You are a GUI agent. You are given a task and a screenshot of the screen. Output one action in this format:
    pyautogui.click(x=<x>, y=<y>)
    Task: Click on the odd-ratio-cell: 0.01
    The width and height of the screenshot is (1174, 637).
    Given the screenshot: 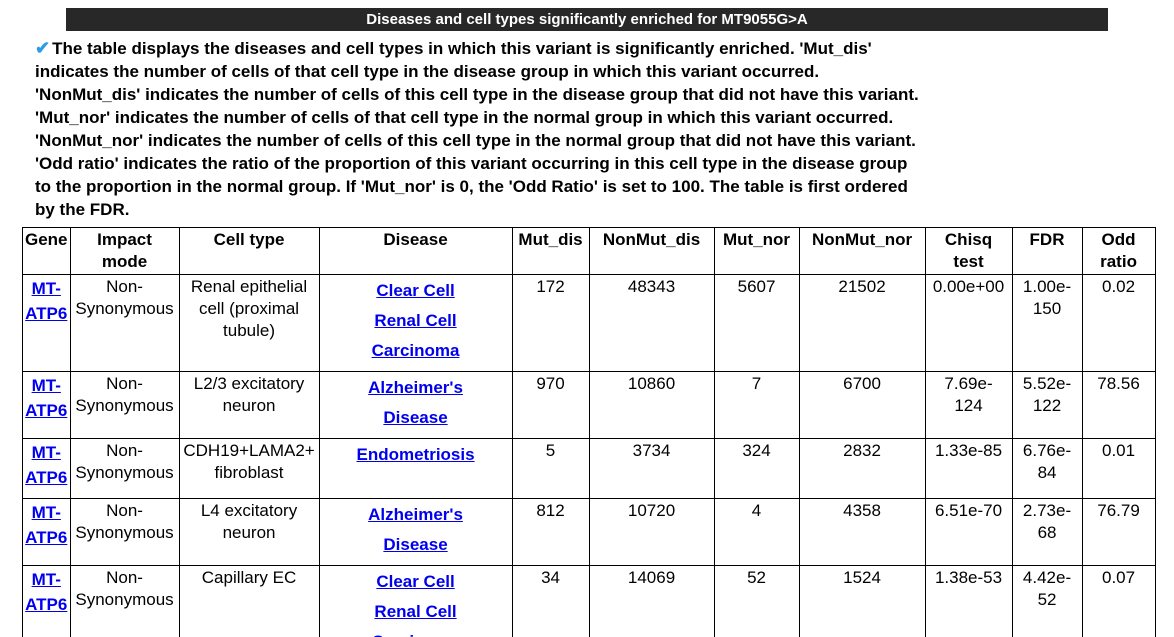 What is the action you would take?
    pyautogui.click(x=1118, y=468)
    